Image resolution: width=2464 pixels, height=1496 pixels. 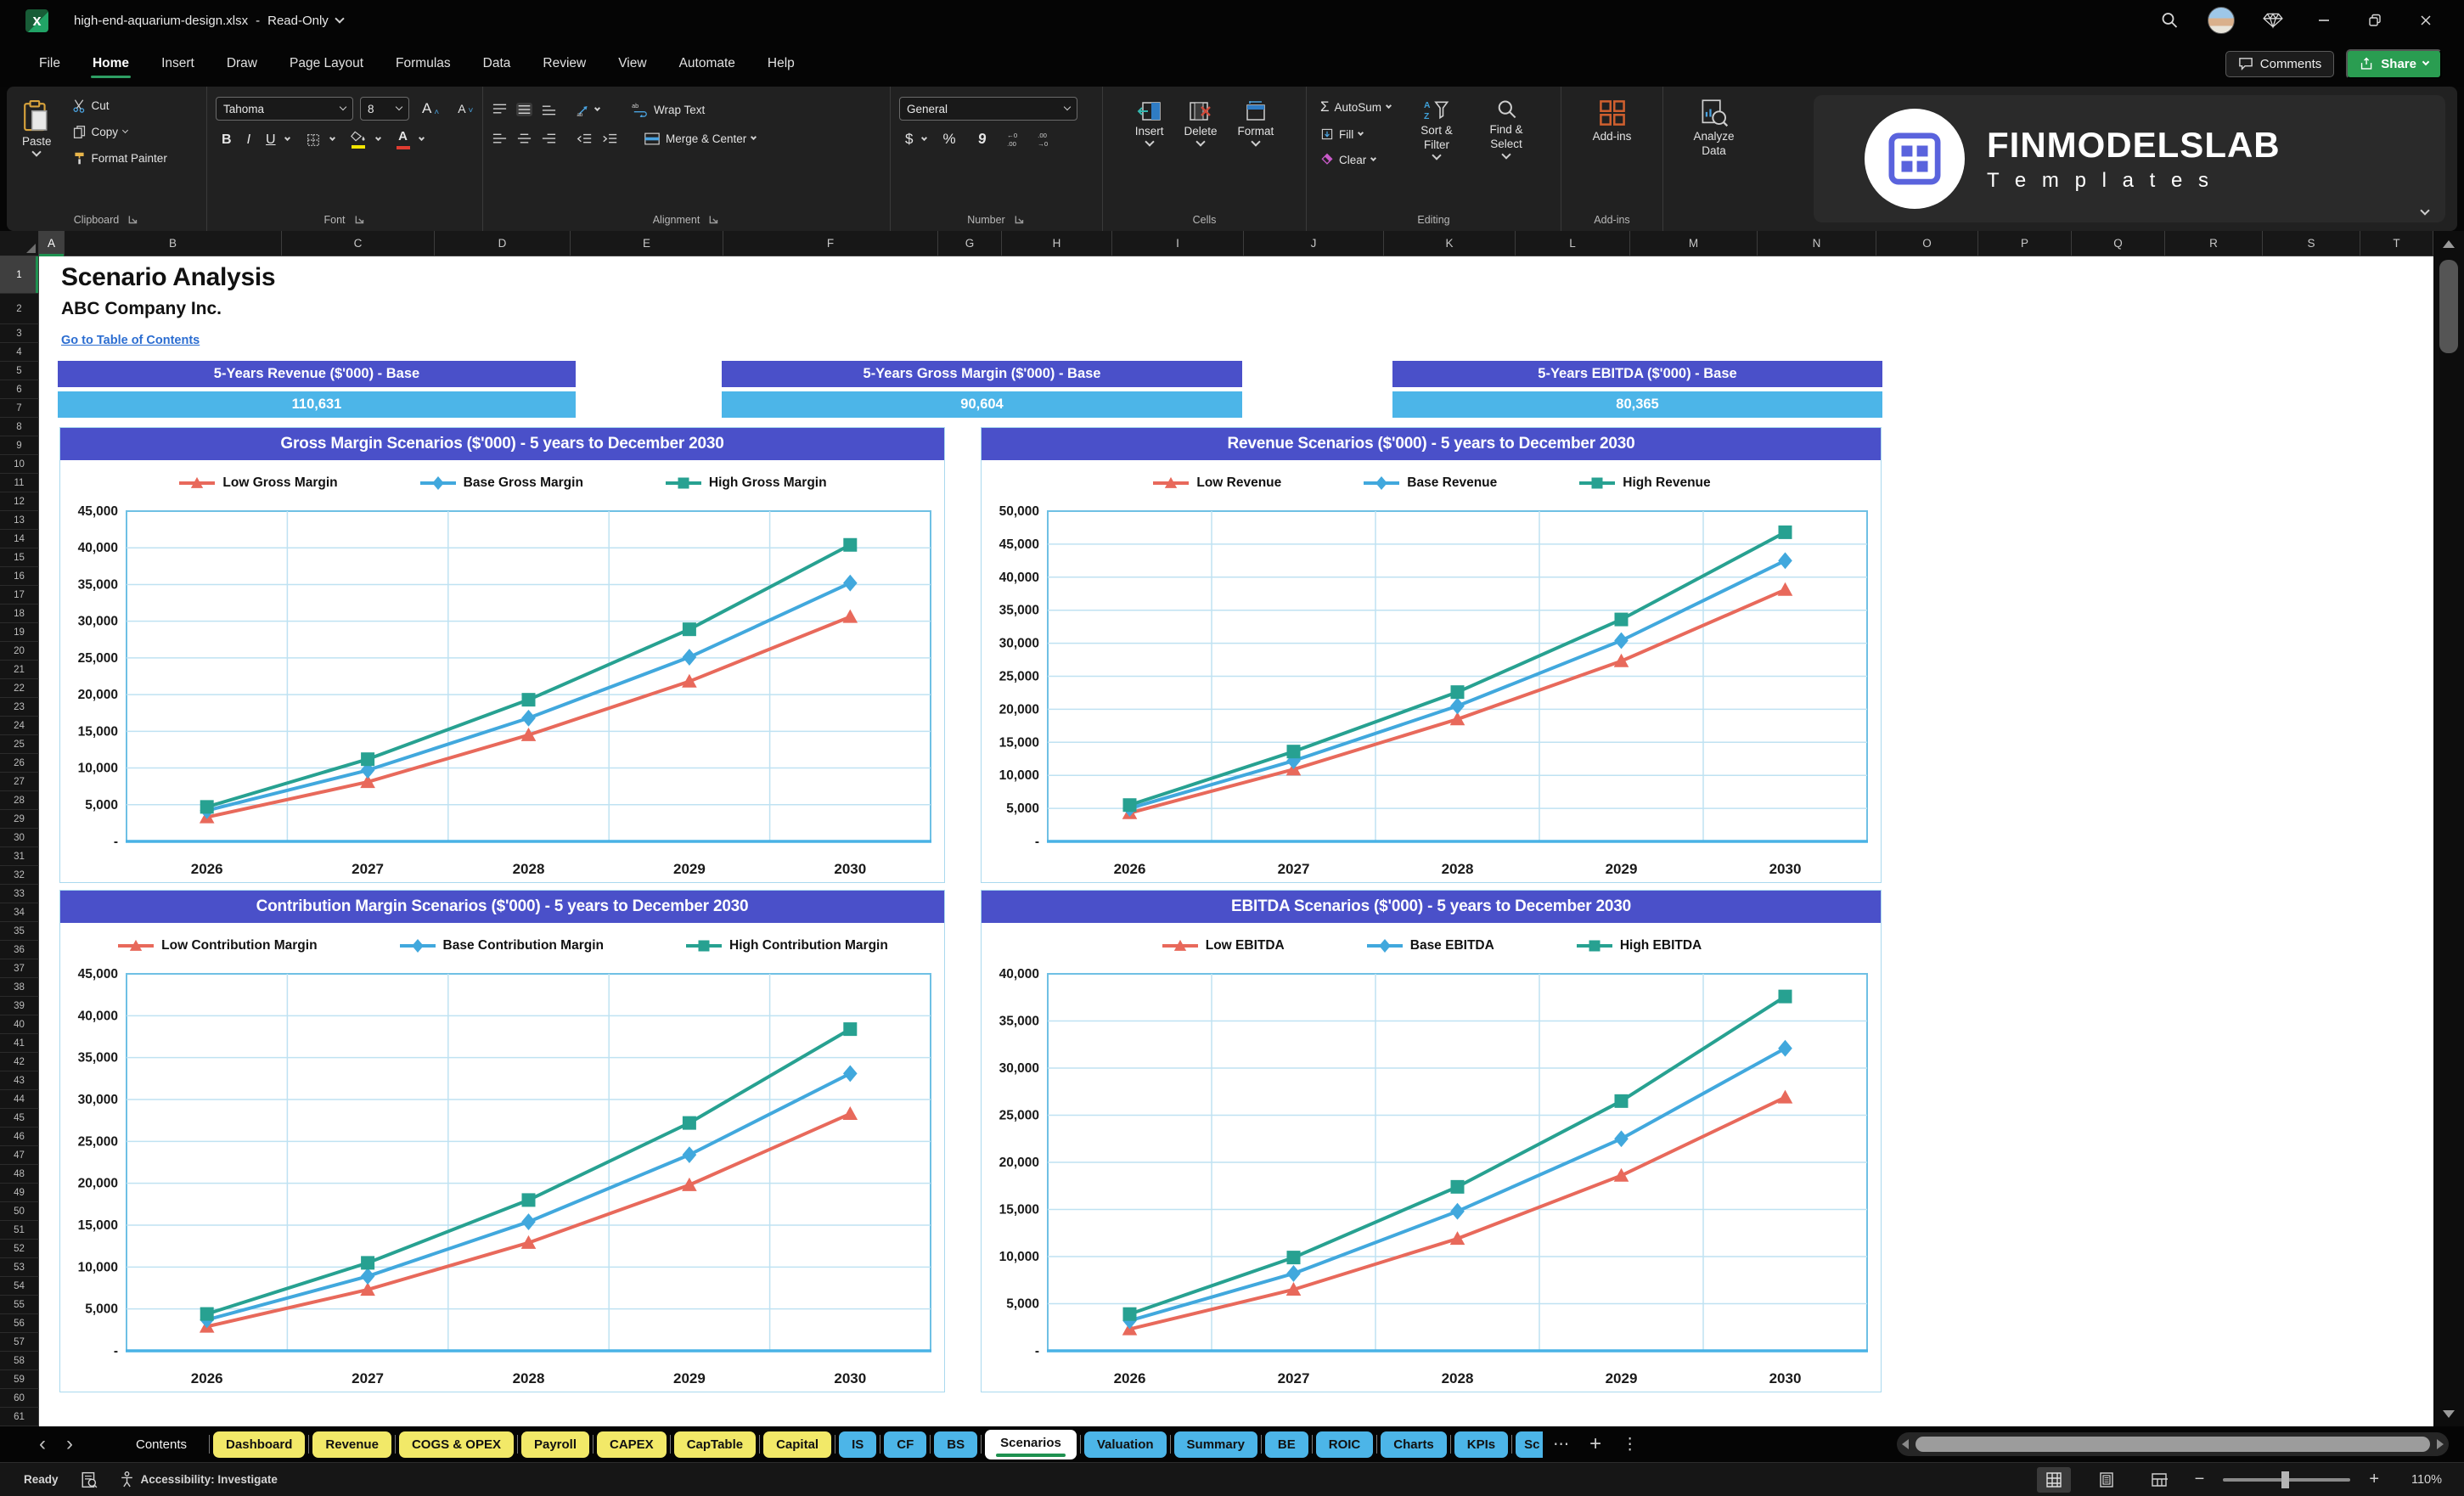 I want to click on sheet-tab-be: BE, so click(x=1286, y=1444).